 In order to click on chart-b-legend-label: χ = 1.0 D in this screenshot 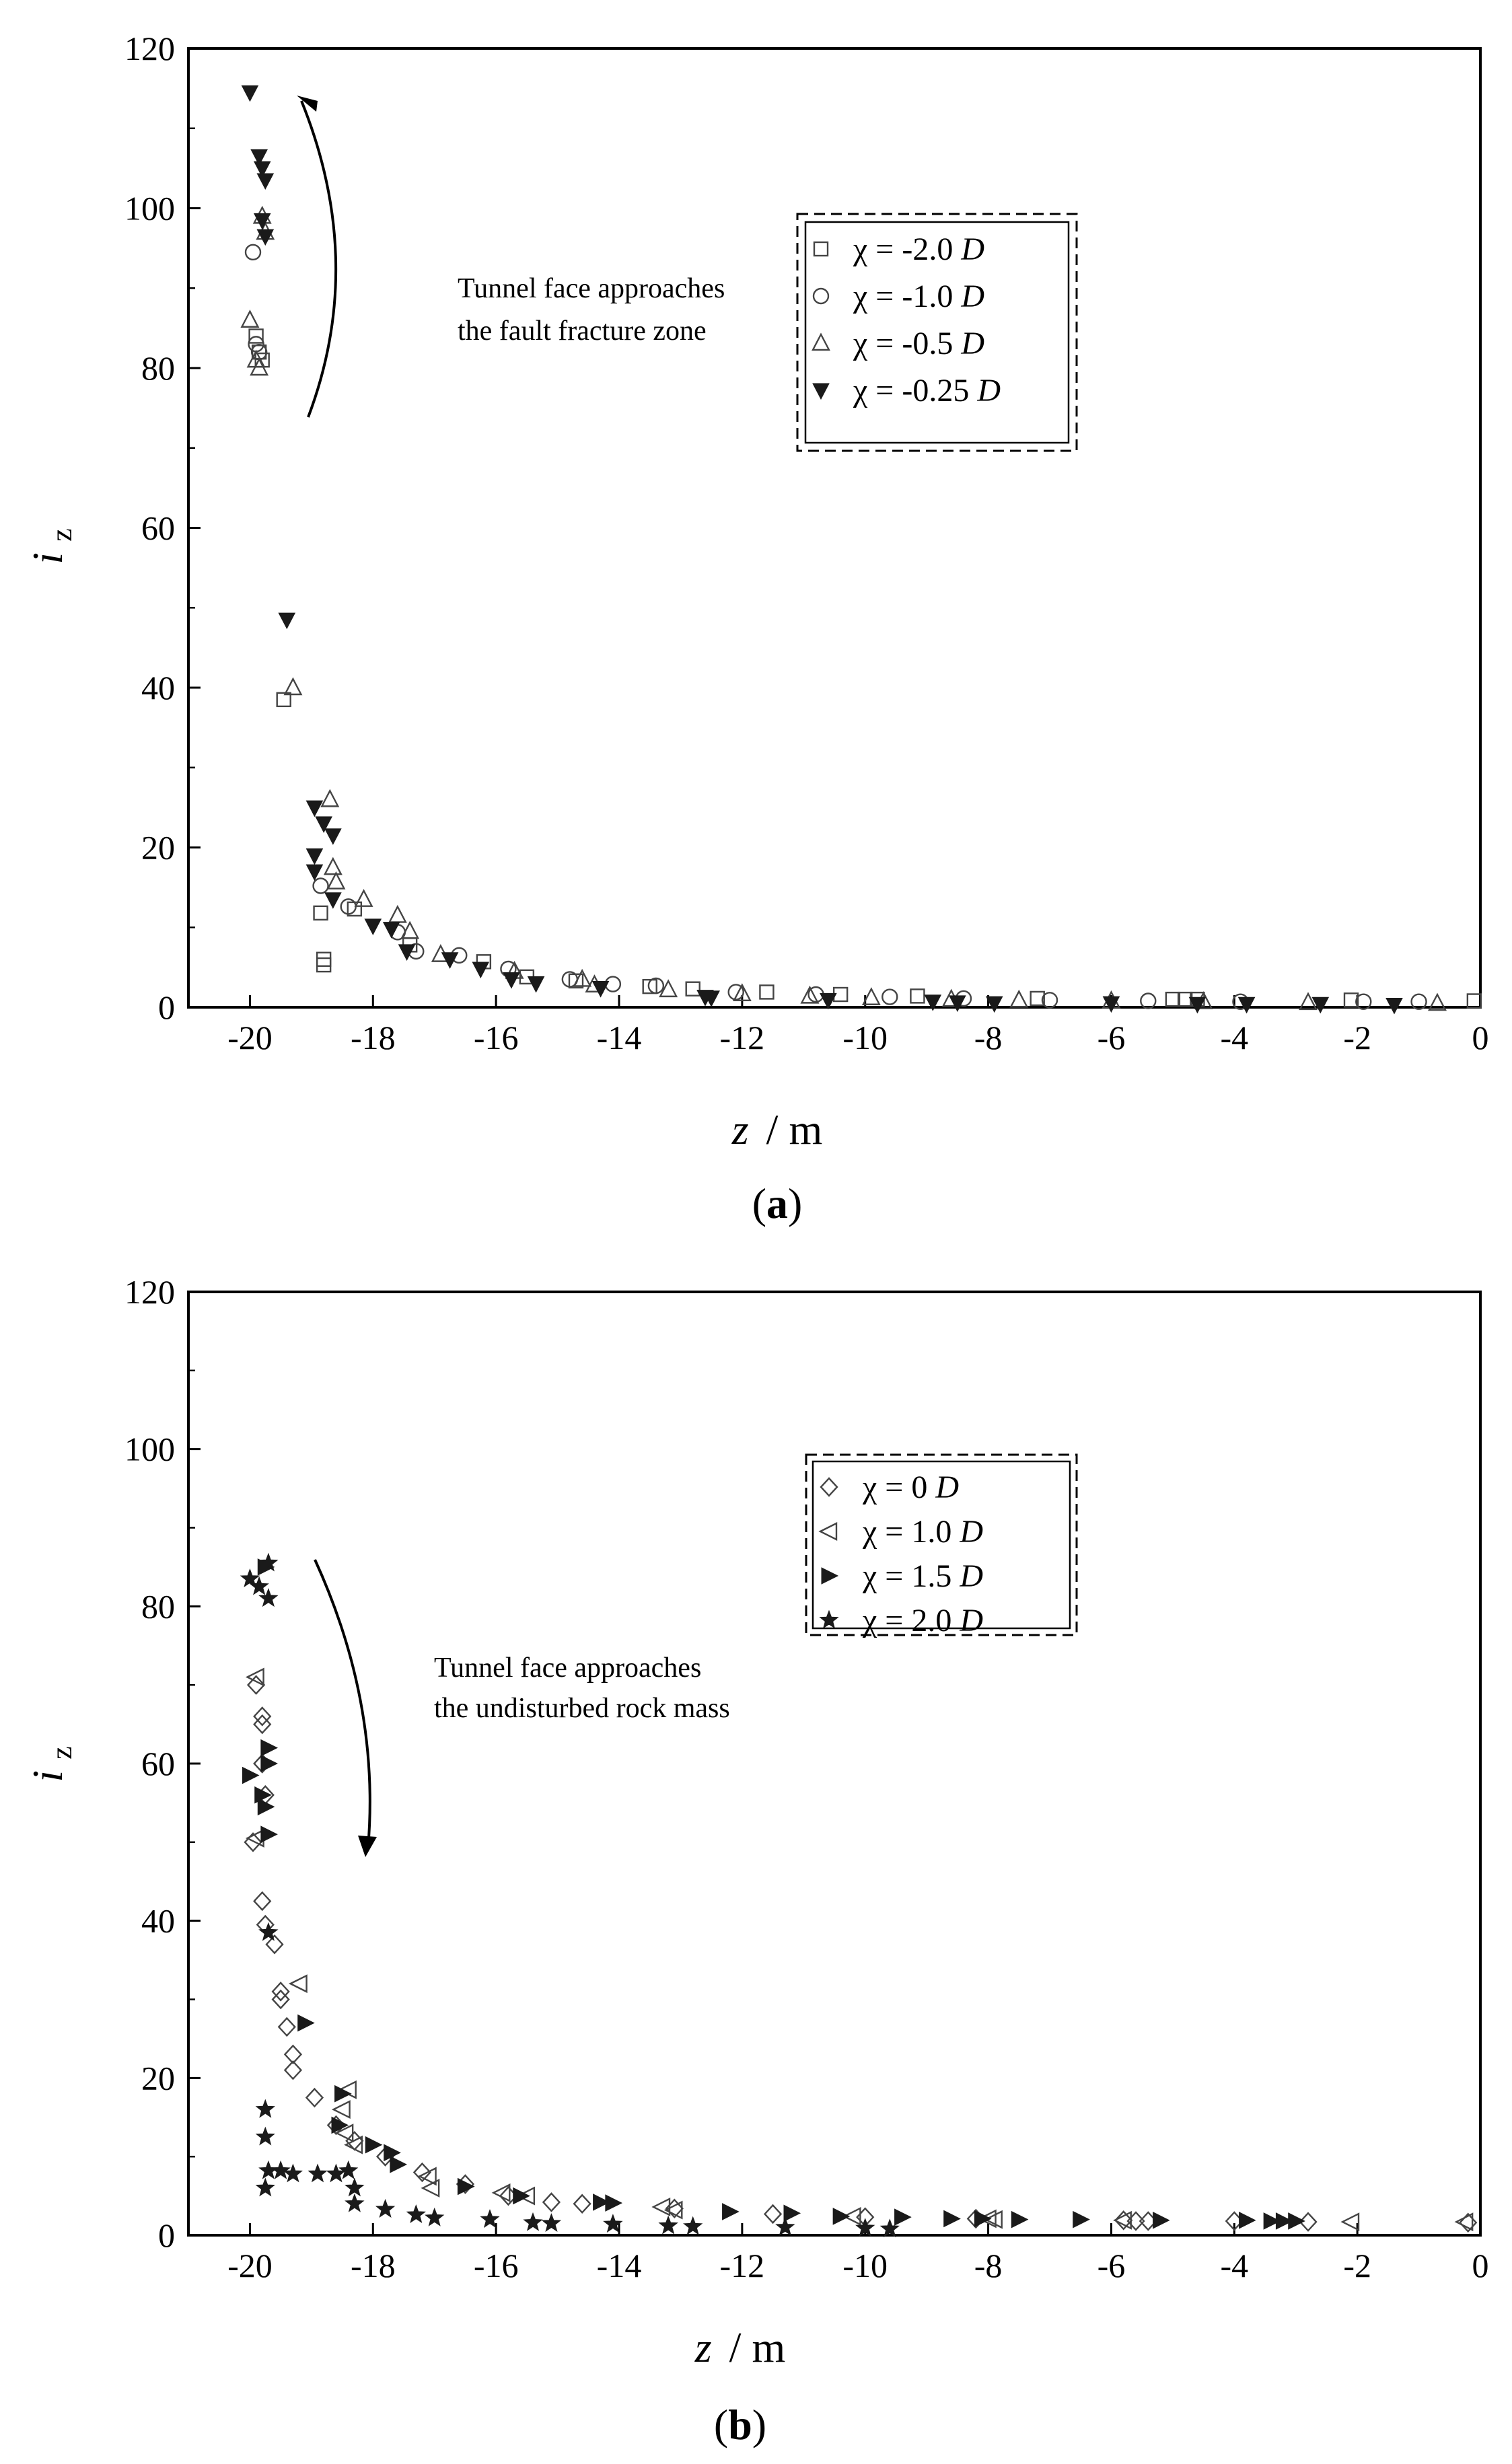, I will do `click(922, 1532)`.